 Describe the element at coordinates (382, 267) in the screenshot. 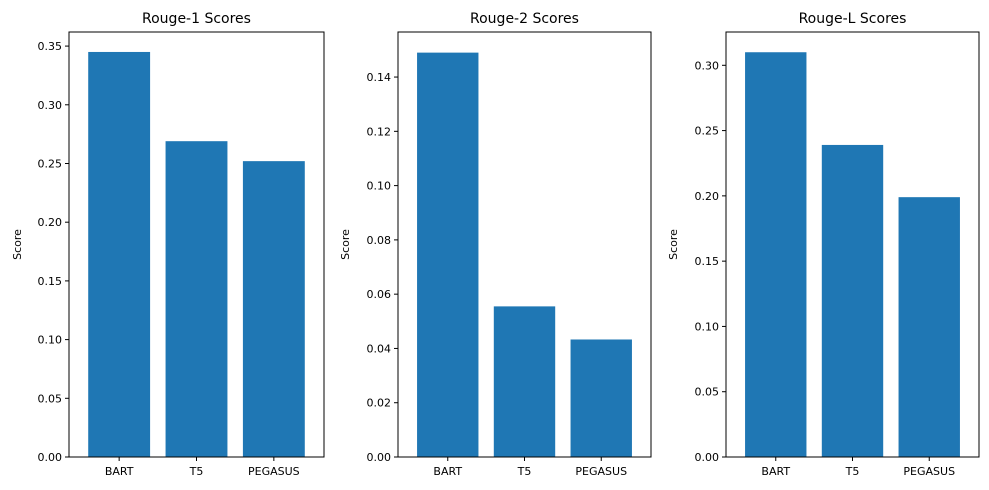

I see `subplot-2-y-ticks: 0.00 0.02 0.04 0.06 0.08 0.10 0.12 0.14` at that location.